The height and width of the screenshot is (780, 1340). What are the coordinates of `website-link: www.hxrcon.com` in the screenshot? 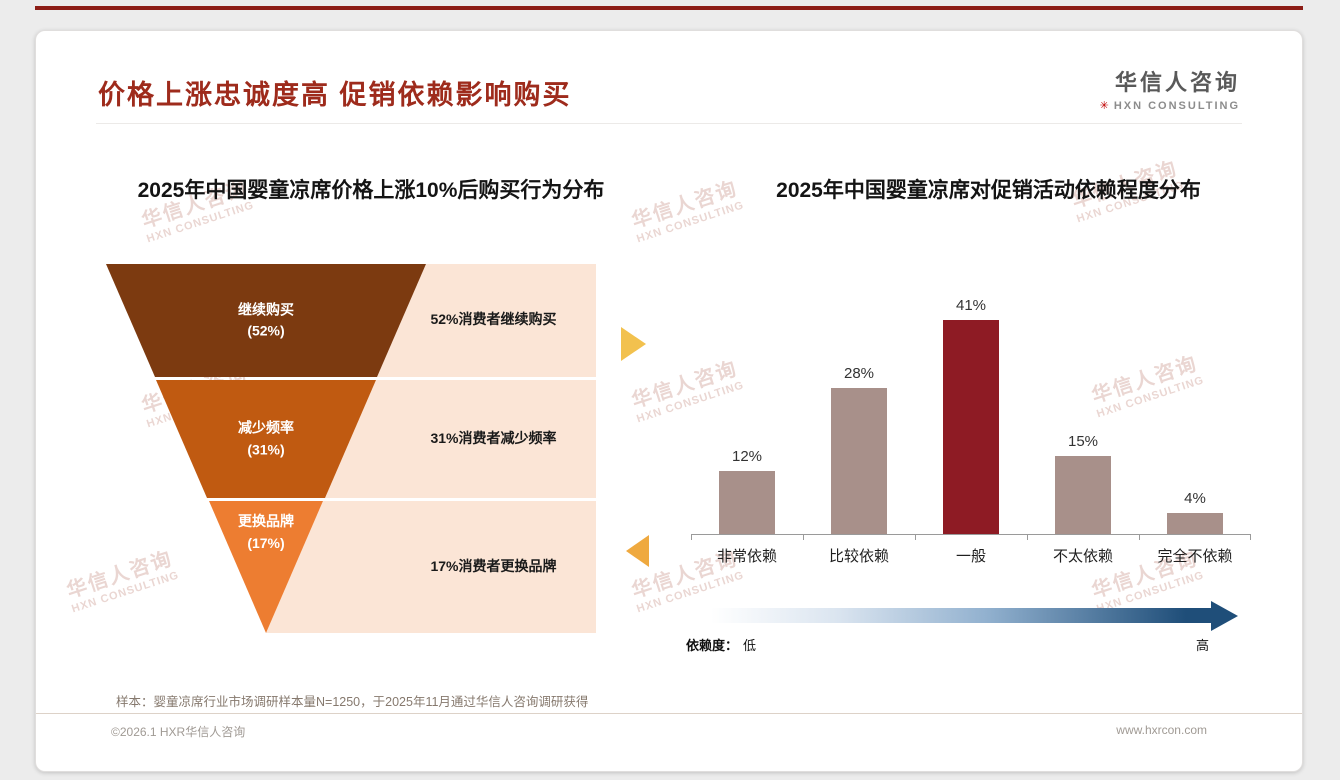 It's located at (1161, 730).